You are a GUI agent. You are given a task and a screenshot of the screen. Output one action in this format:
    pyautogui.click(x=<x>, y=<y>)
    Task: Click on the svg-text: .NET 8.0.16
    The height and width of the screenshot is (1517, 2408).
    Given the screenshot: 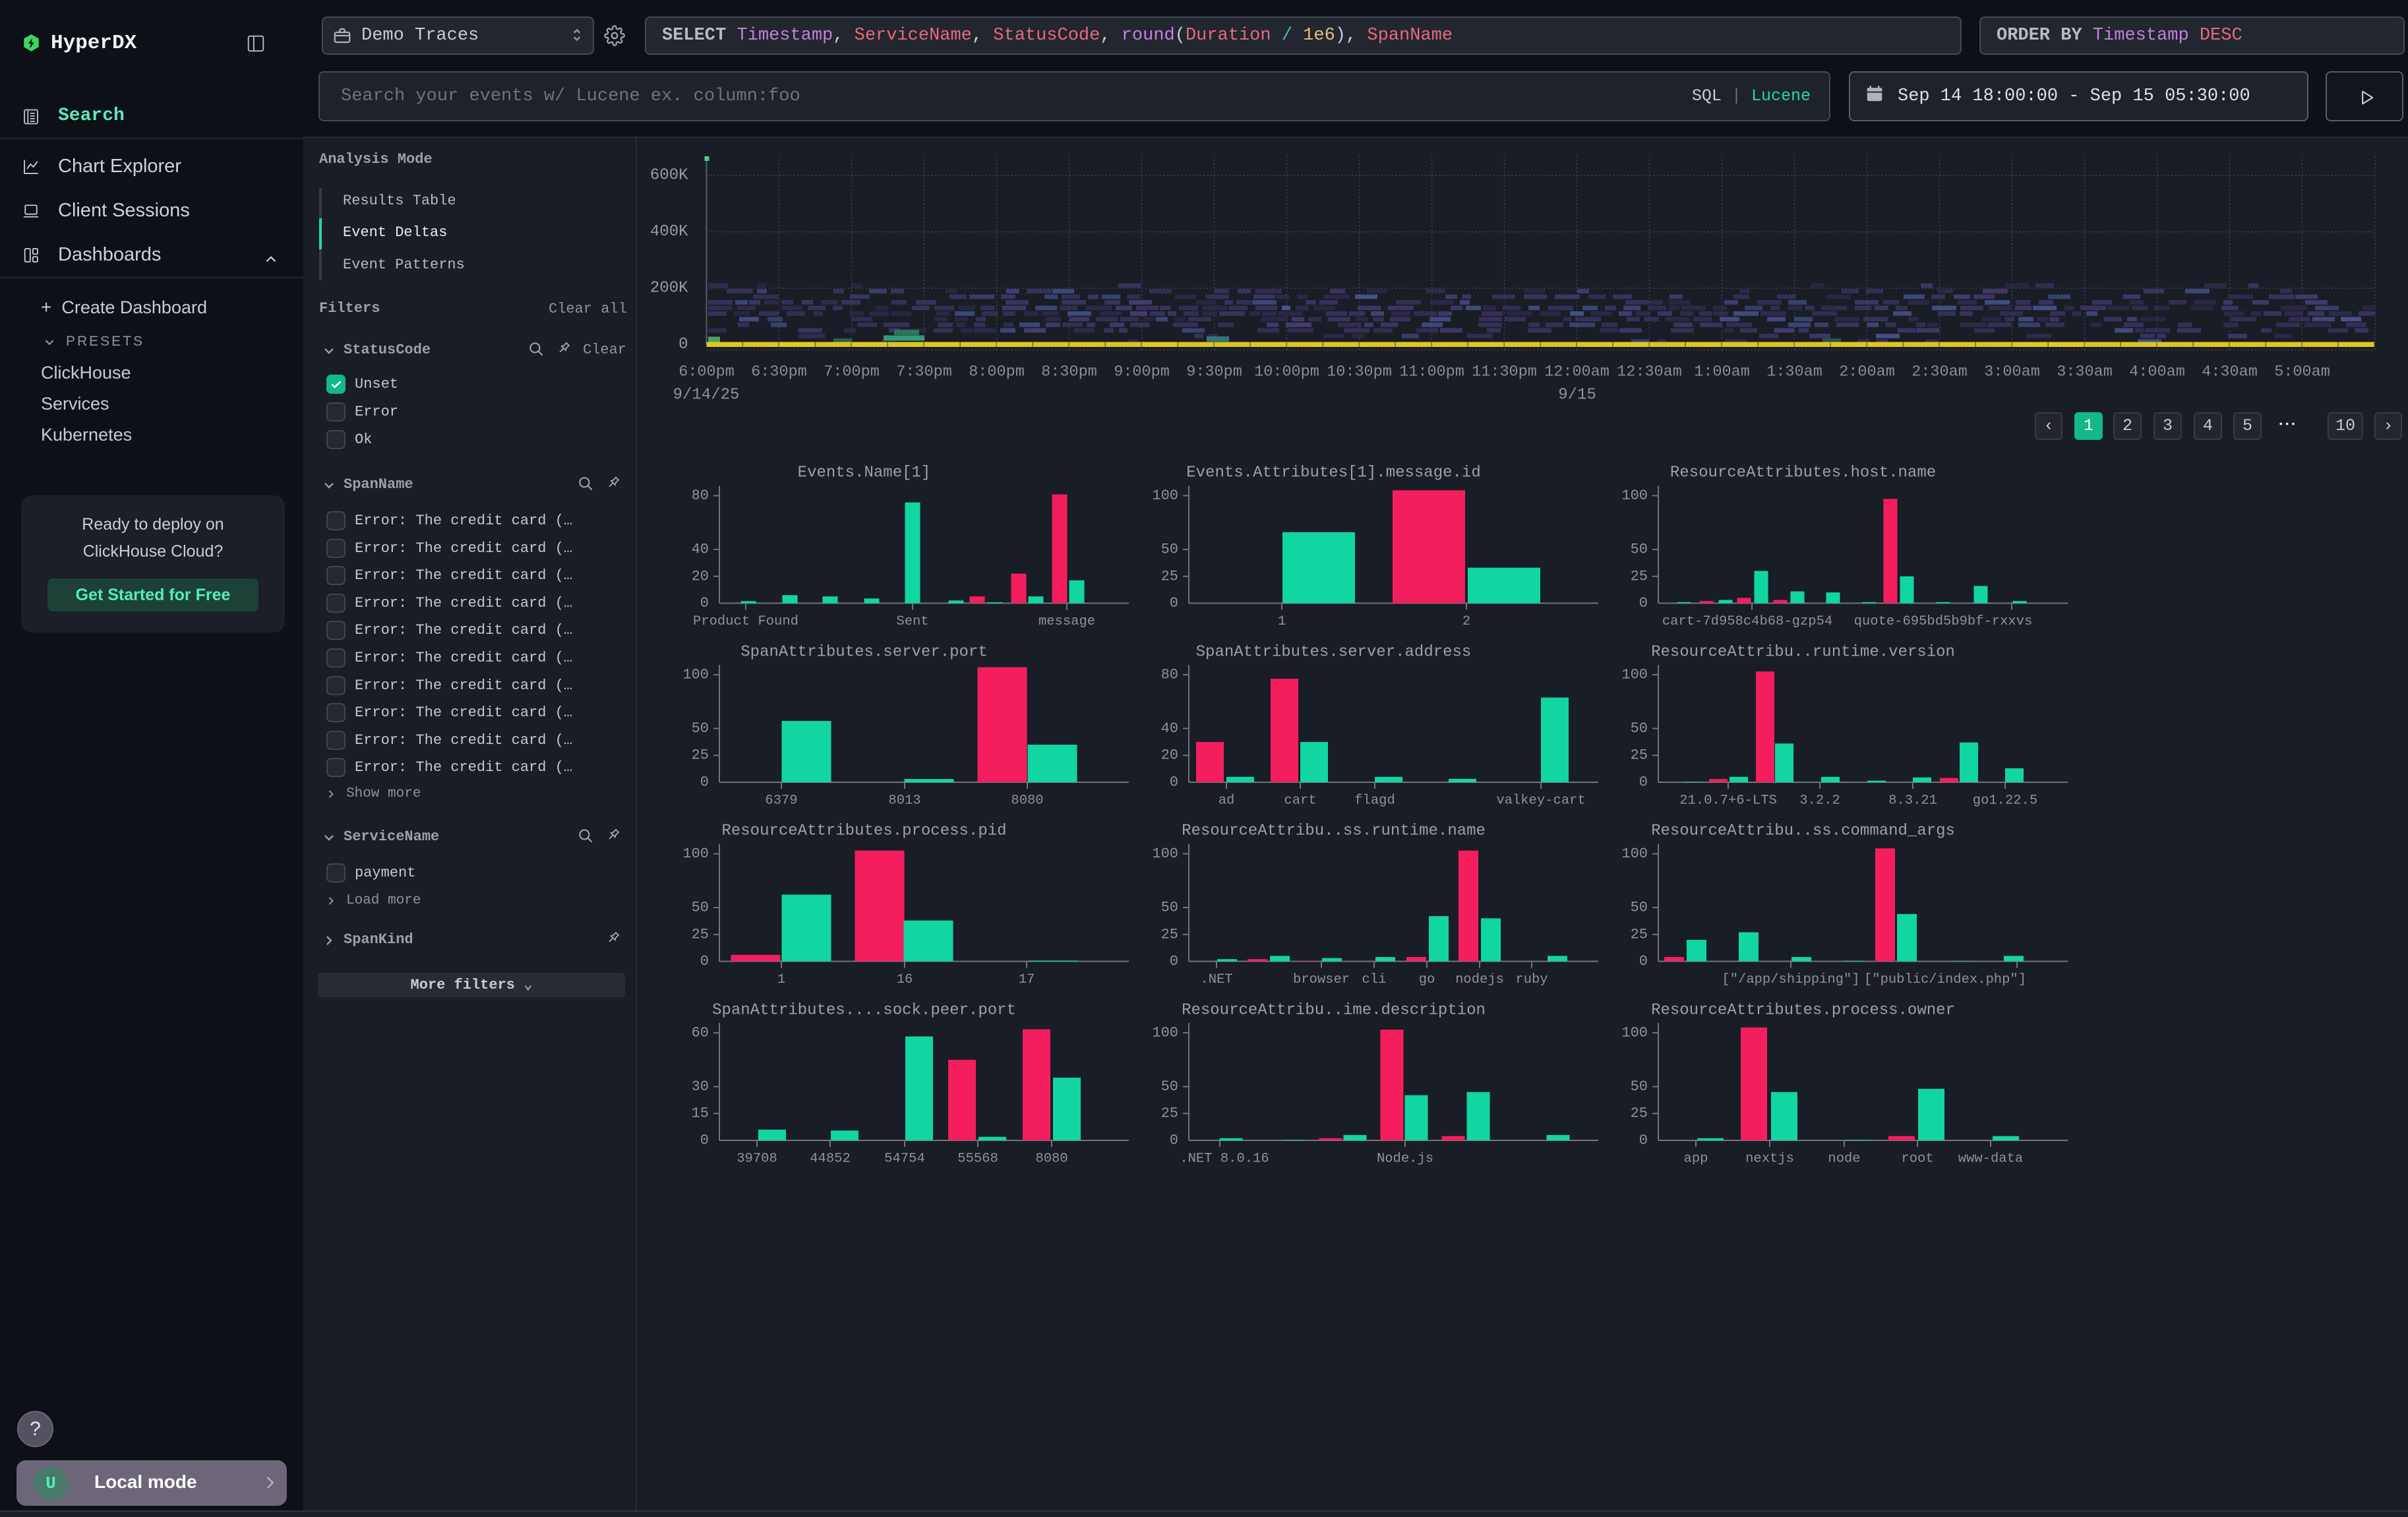 What is the action you would take?
    pyautogui.click(x=1224, y=1159)
    